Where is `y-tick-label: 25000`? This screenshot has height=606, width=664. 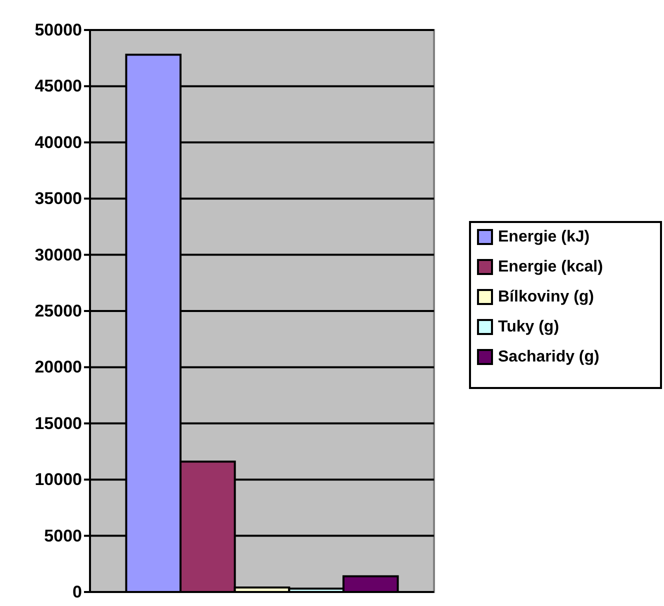
y-tick-label: 25000 is located at coordinates (58, 311).